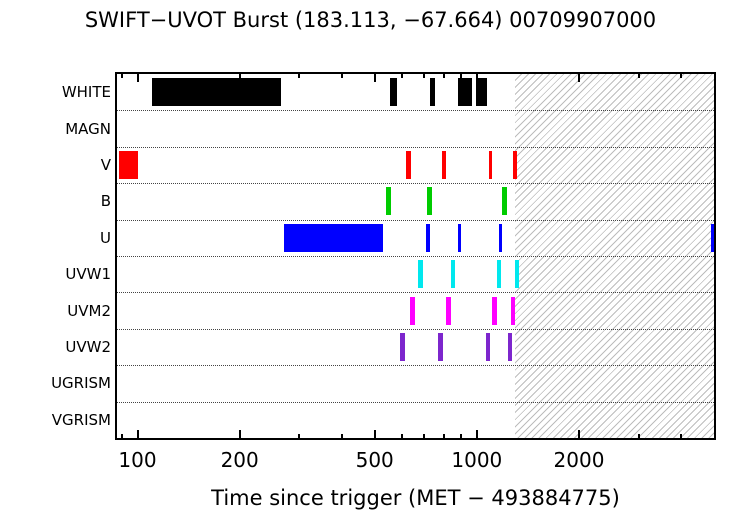 The height and width of the screenshot is (525, 741). What do you see at coordinates (105, 201) in the screenshot?
I see `row-label-b: B` at bounding box center [105, 201].